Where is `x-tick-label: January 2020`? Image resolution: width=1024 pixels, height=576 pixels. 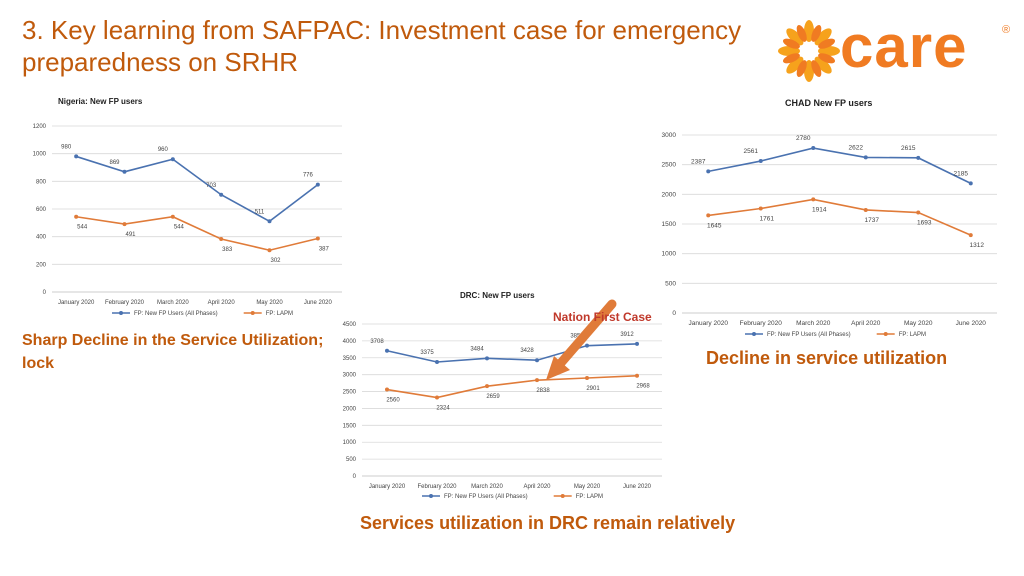
x-tick-label: January 2020 is located at coordinates (387, 487).